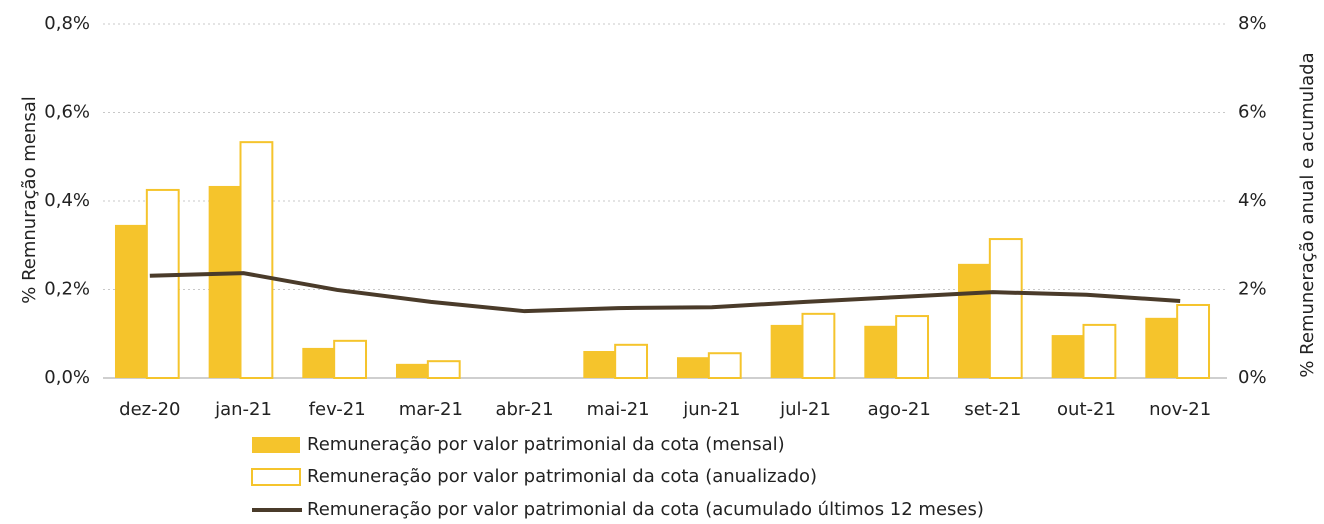  What do you see at coordinates (243, 409) in the screenshot?
I see `x-tick-label: jan-21` at bounding box center [243, 409].